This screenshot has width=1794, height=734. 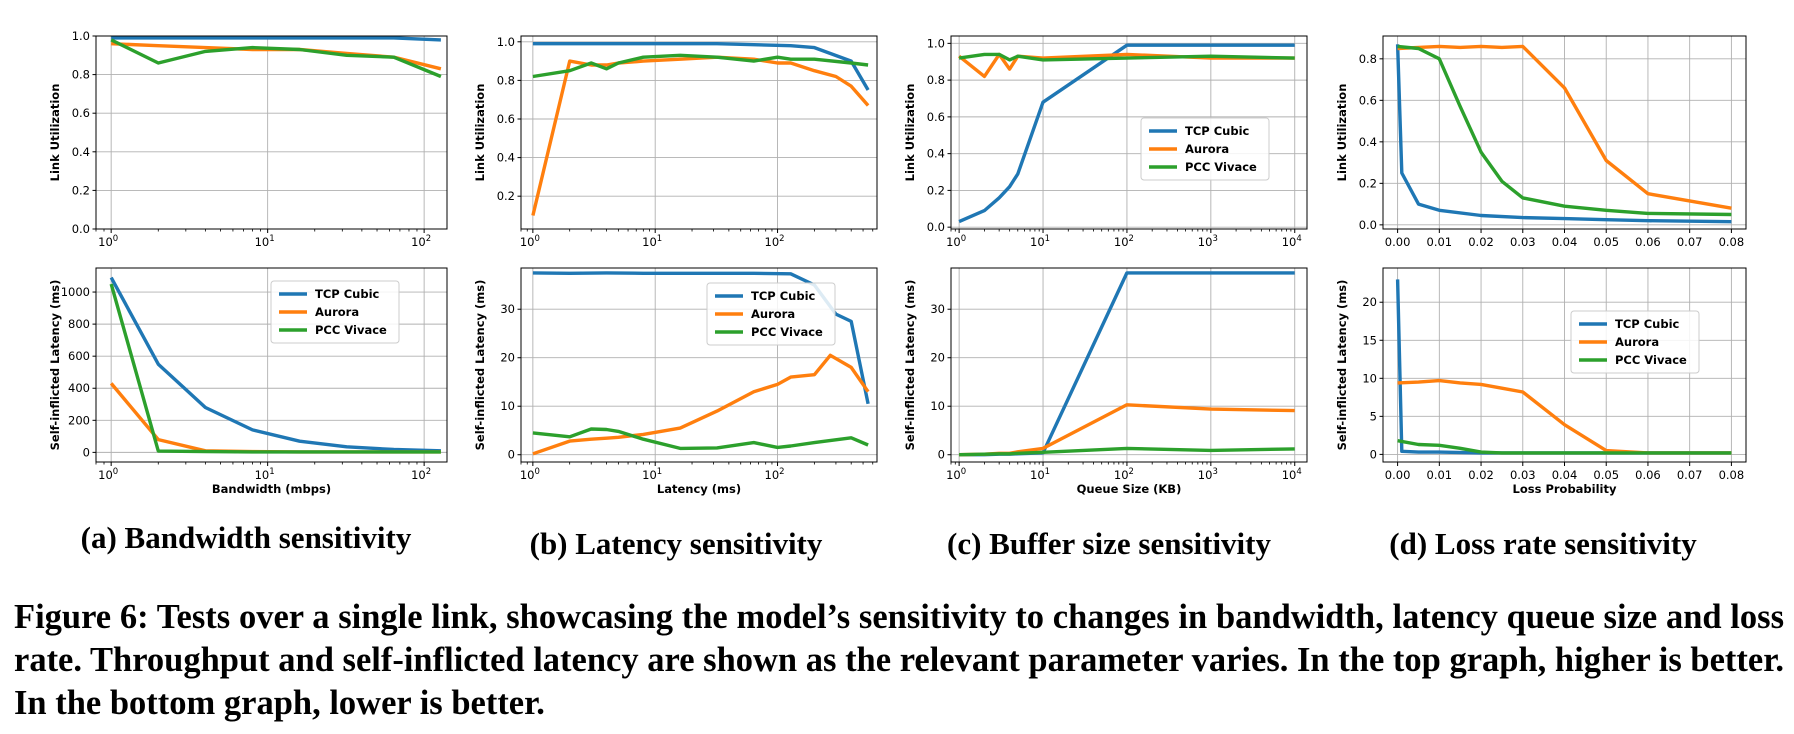 What do you see at coordinates (79, 356) in the screenshot?
I see `y-tick-label: 600` at bounding box center [79, 356].